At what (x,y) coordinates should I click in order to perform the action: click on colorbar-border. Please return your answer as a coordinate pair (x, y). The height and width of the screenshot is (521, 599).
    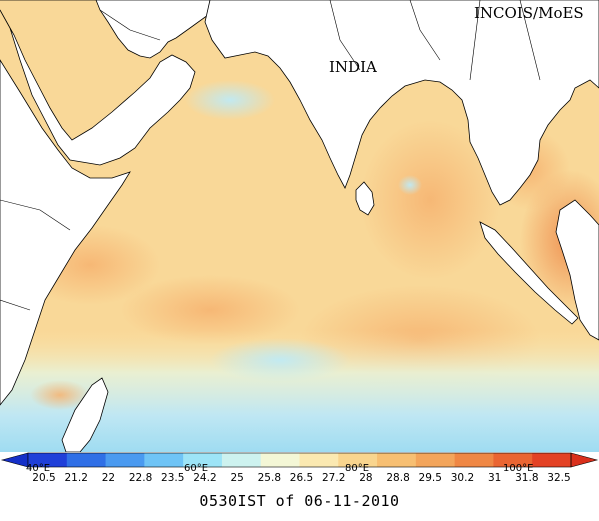
    Looking at the image, I should click on (299, 460).